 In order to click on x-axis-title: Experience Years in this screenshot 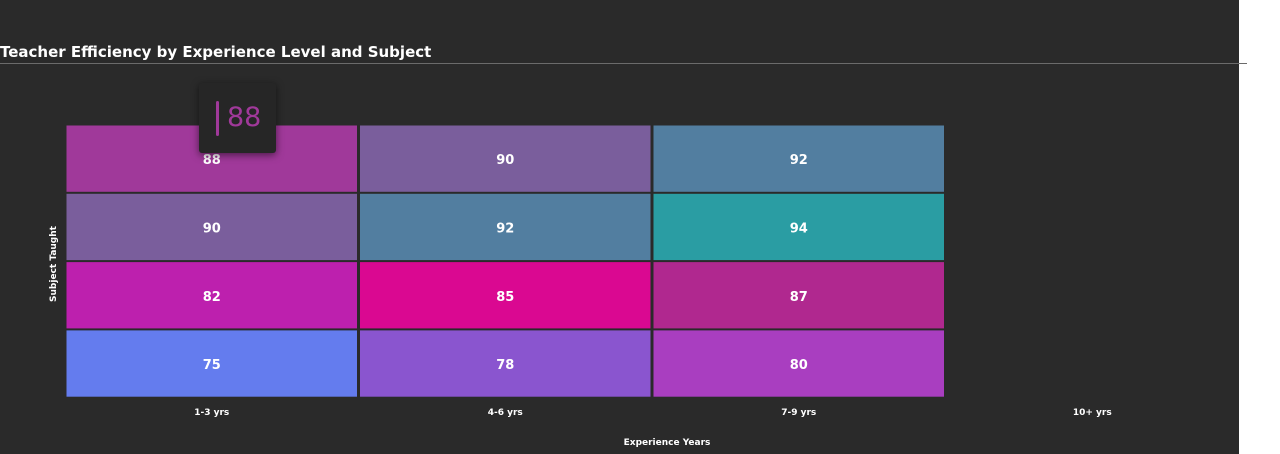, I will do `click(667, 443)`.